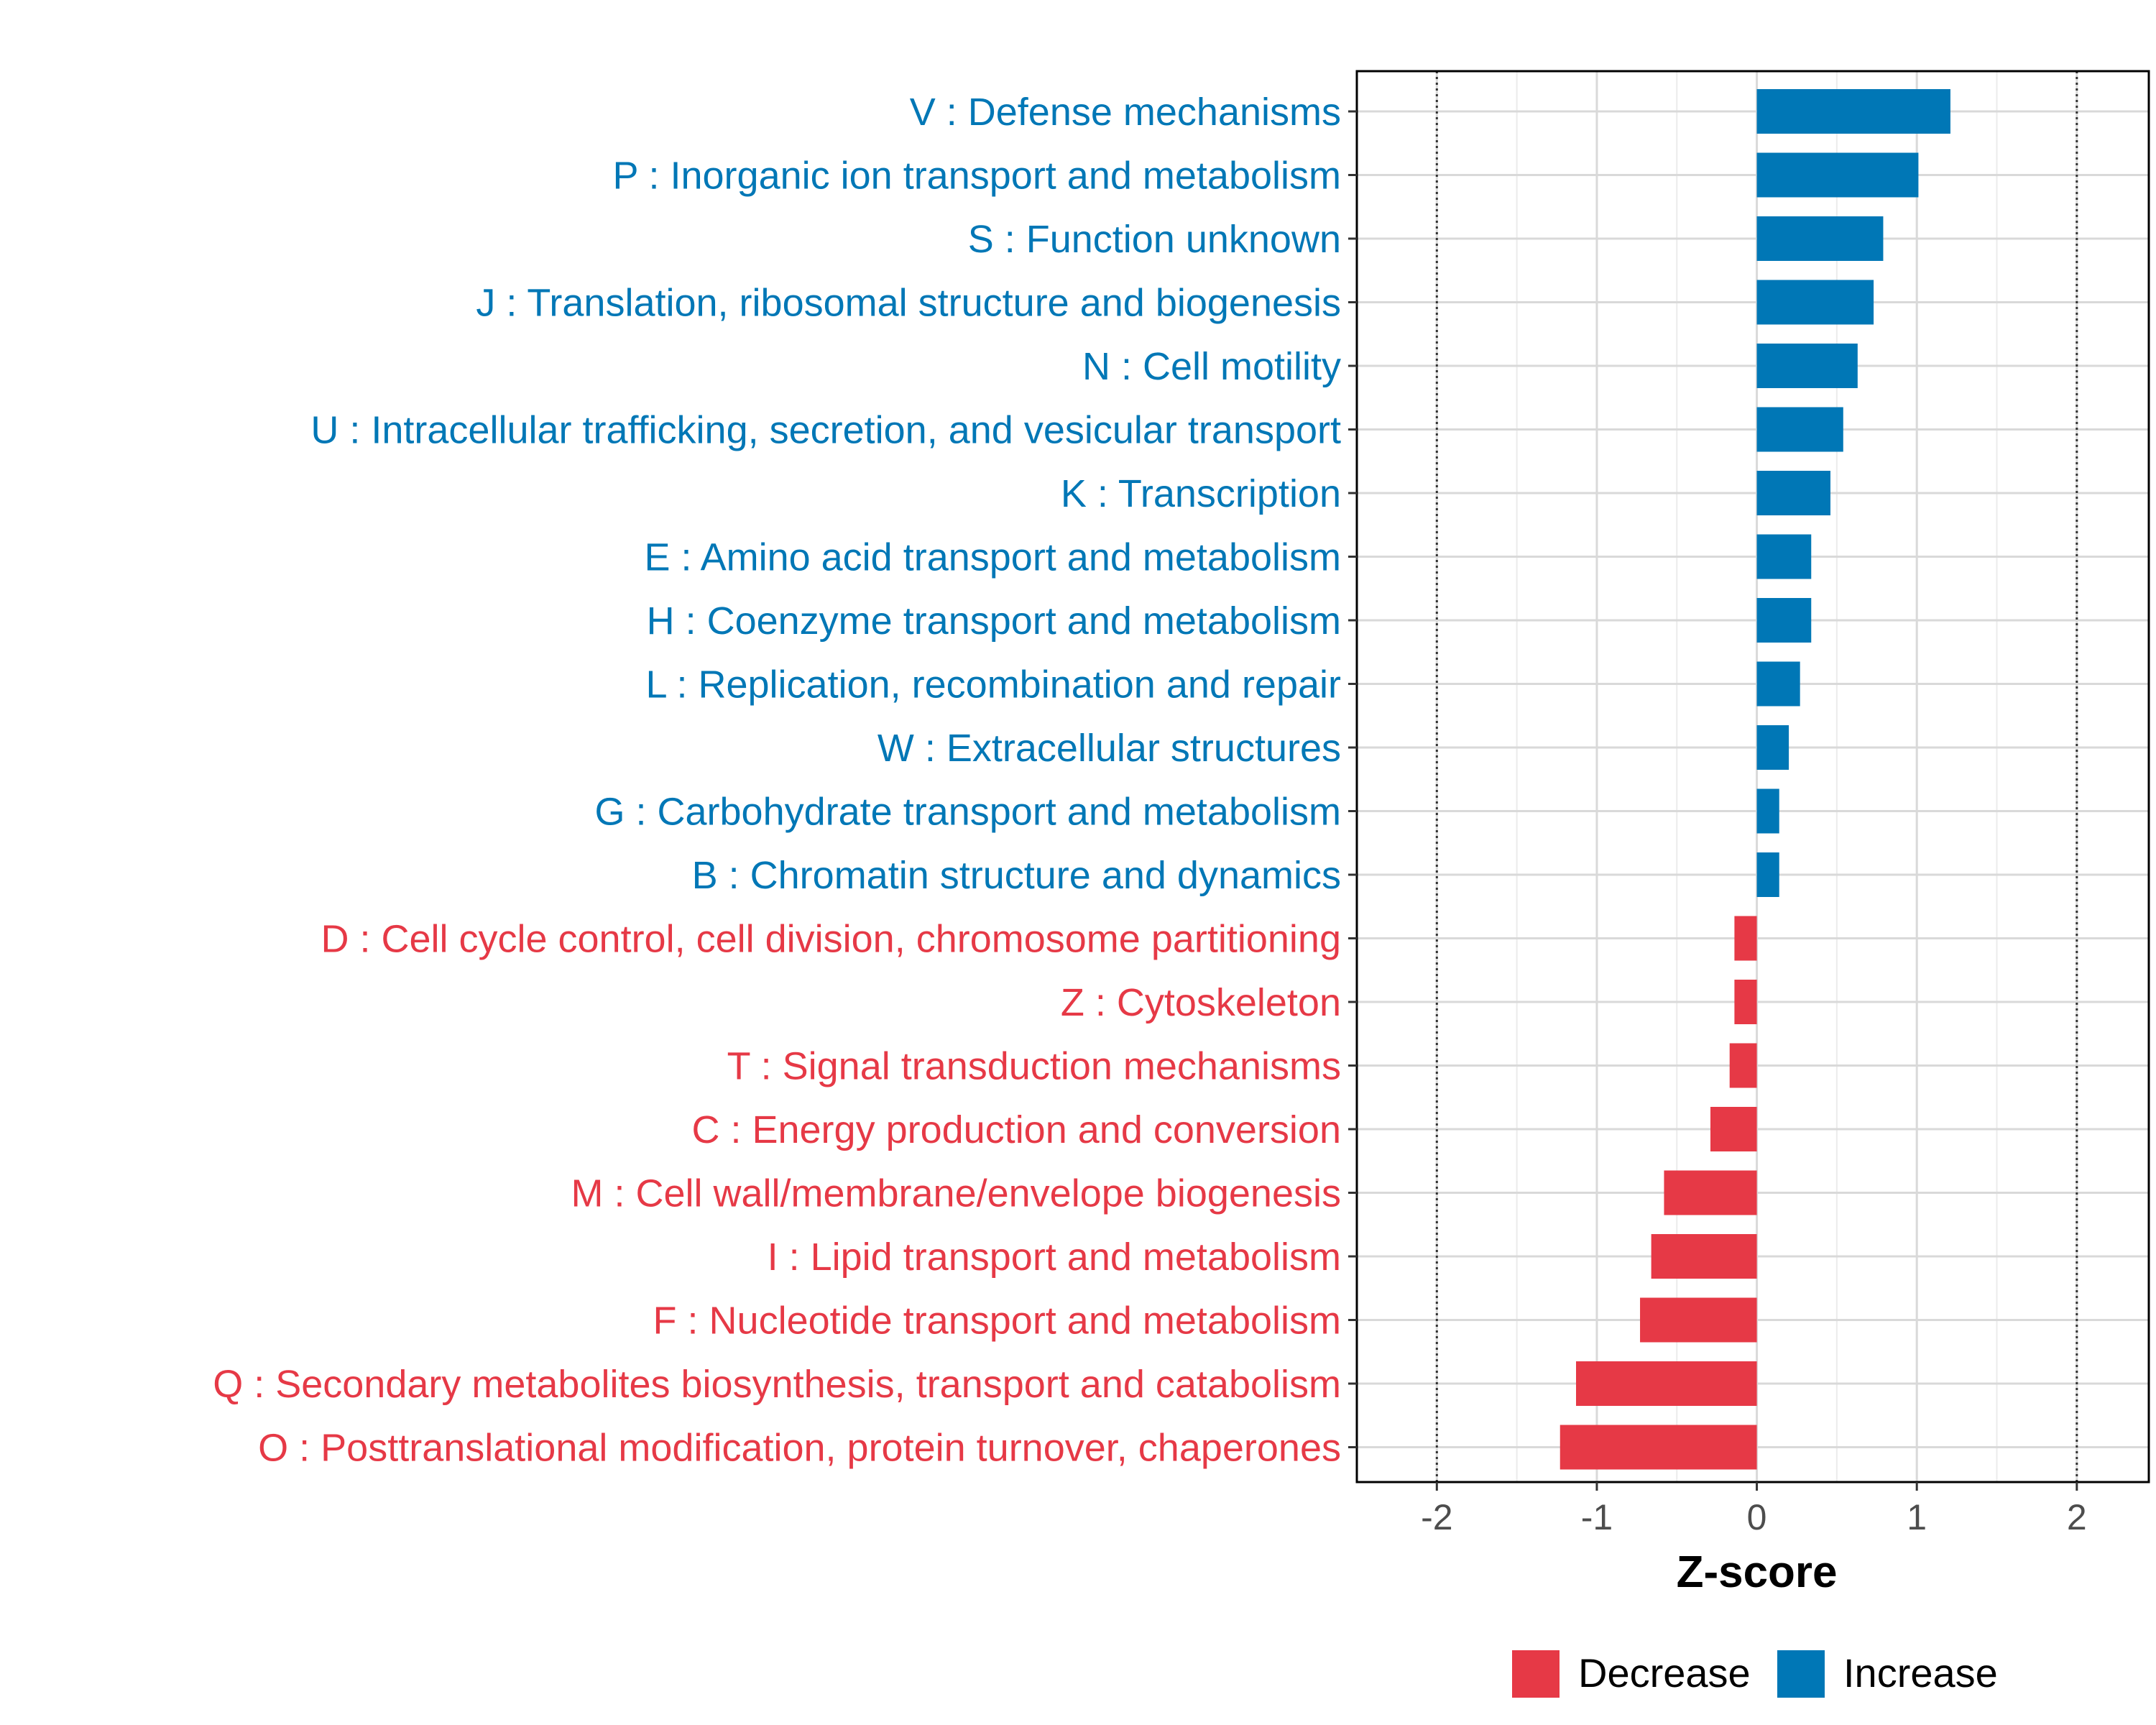 The height and width of the screenshot is (1725, 2156). Describe the element at coordinates (1665, 1673) in the screenshot. I see `legend-label: Decrease` at that location.